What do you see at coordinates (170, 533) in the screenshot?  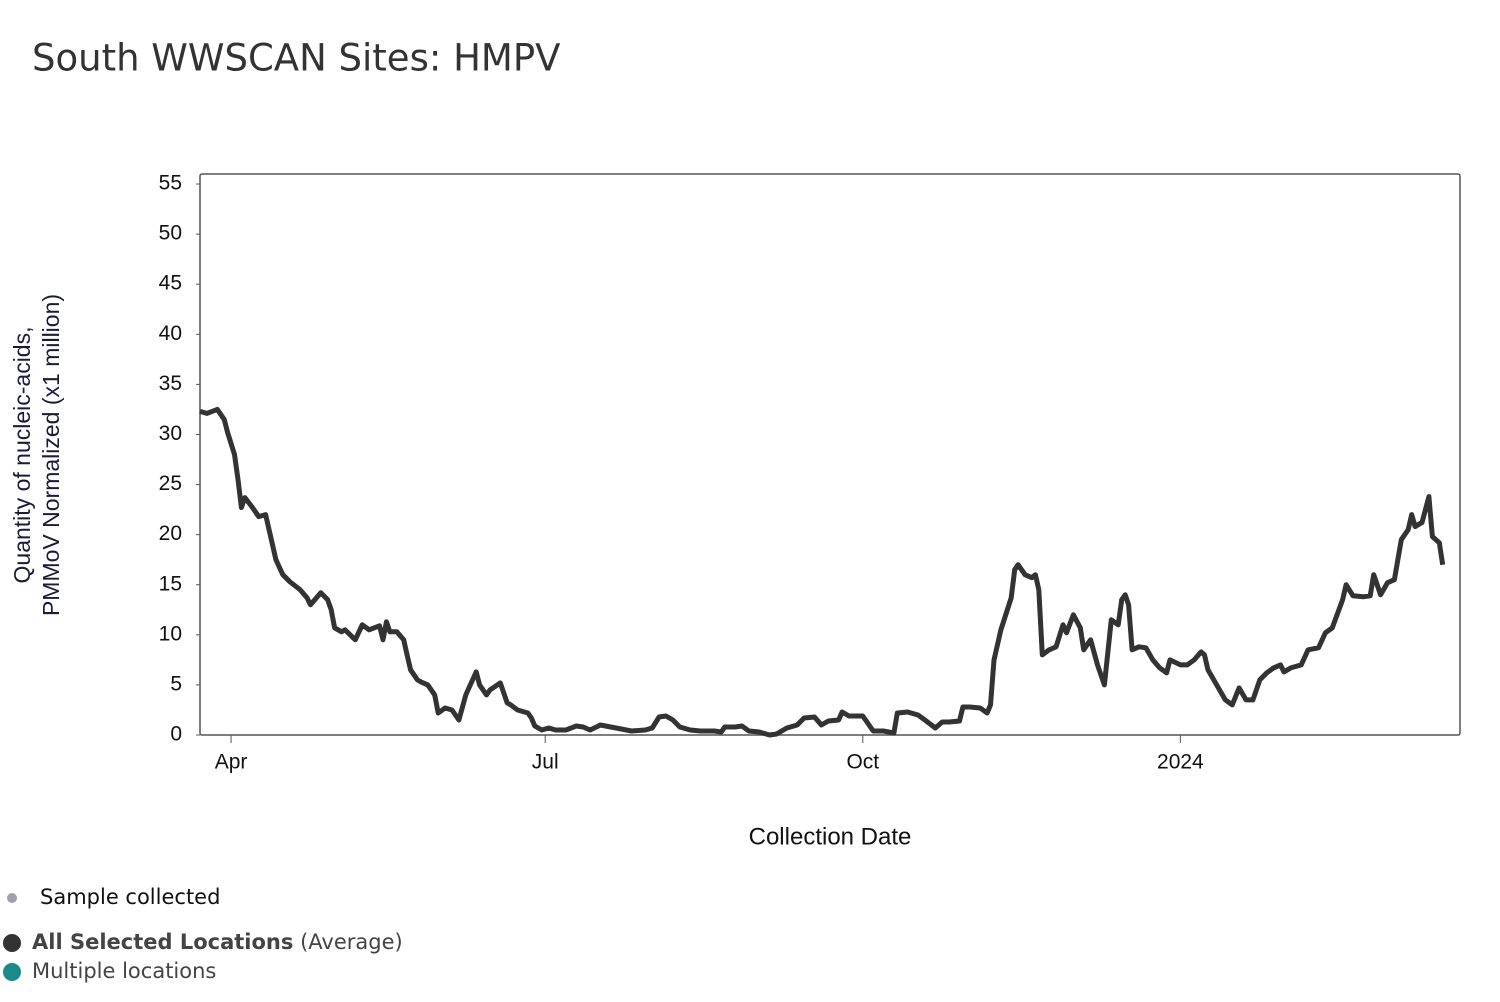 I see `y-tick-label: 20` at bounding box center [170, 533].